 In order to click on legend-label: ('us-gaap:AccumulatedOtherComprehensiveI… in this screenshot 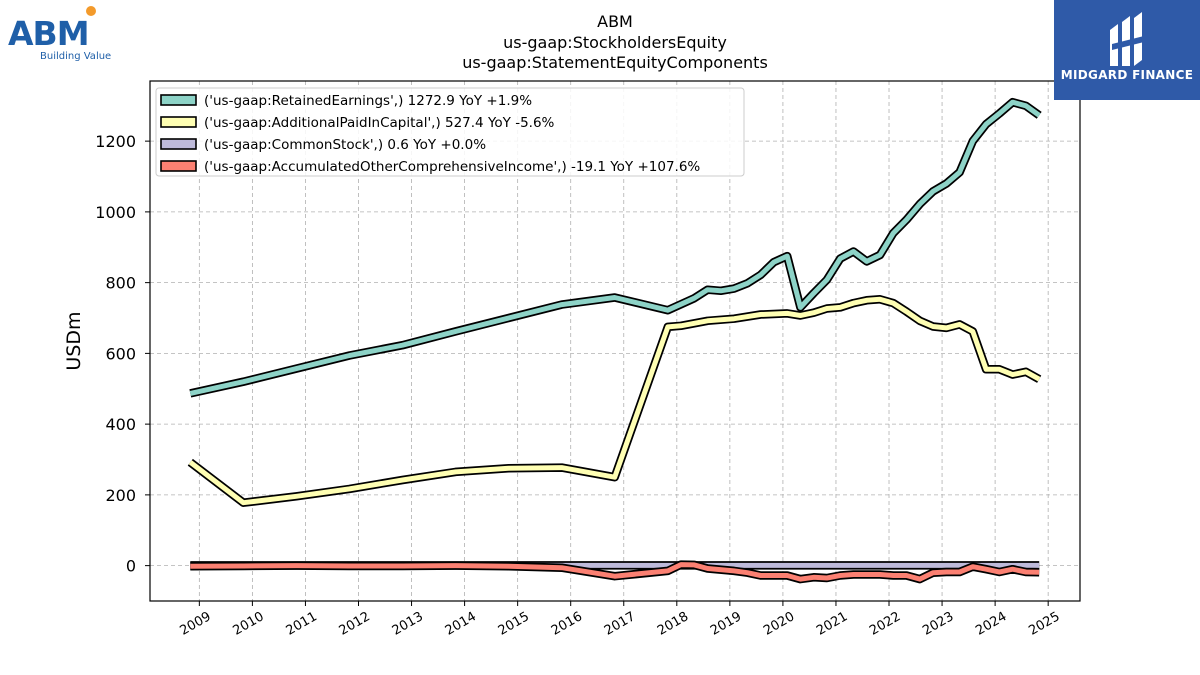, I will do `click(452, 167)`.